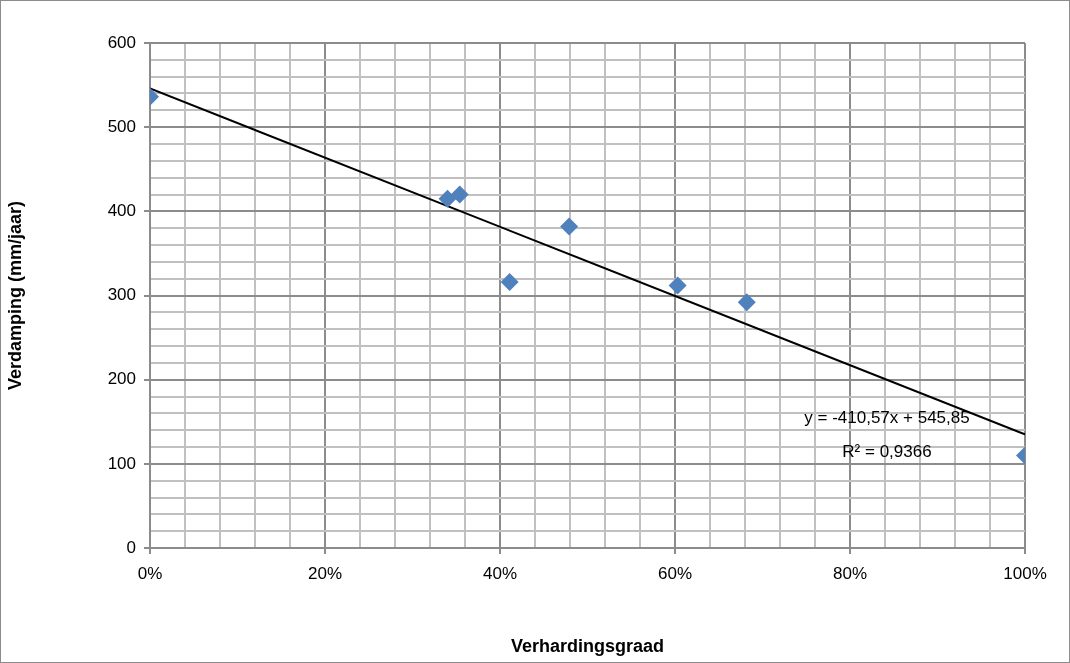 This screenshot has height=663, width=1070. I want to click on annotation: R² = 0,9366, so click(887, 451).